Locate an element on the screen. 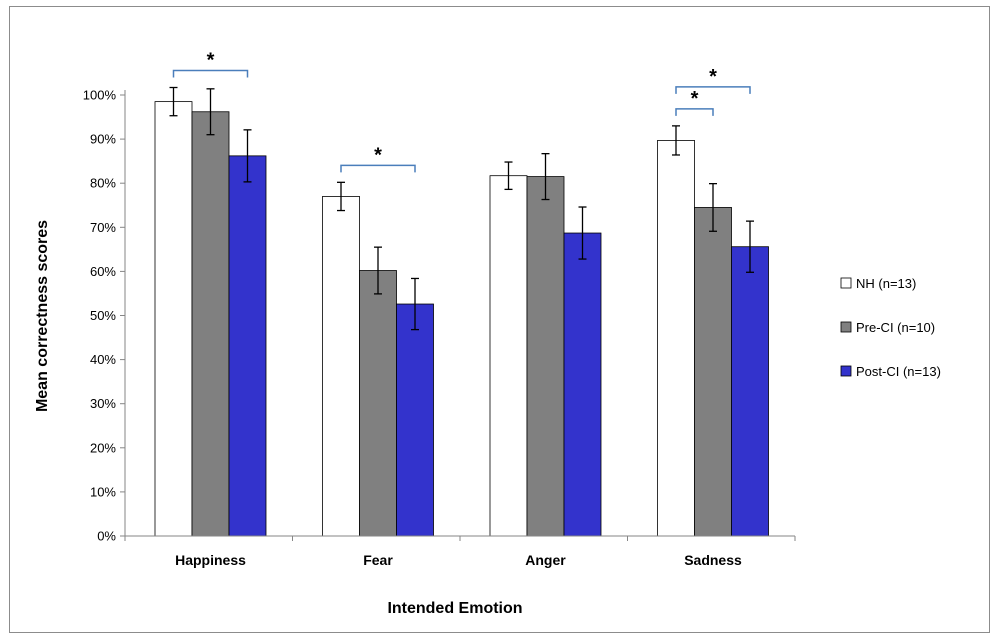 The height and width of the screenshot is (639, 997). bar-happiness-s2 is located at coordinates (247, 346).